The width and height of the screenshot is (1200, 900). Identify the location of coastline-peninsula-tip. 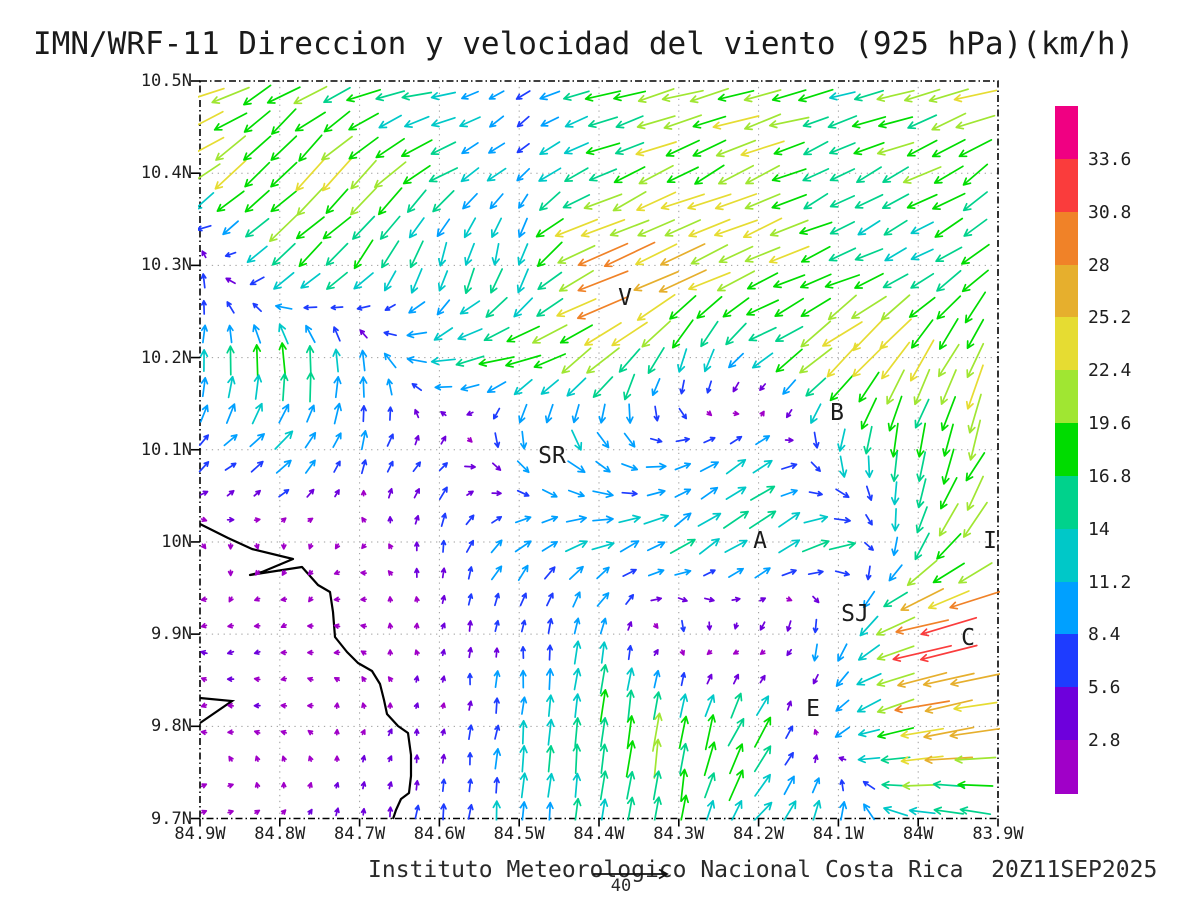
(217, 710).